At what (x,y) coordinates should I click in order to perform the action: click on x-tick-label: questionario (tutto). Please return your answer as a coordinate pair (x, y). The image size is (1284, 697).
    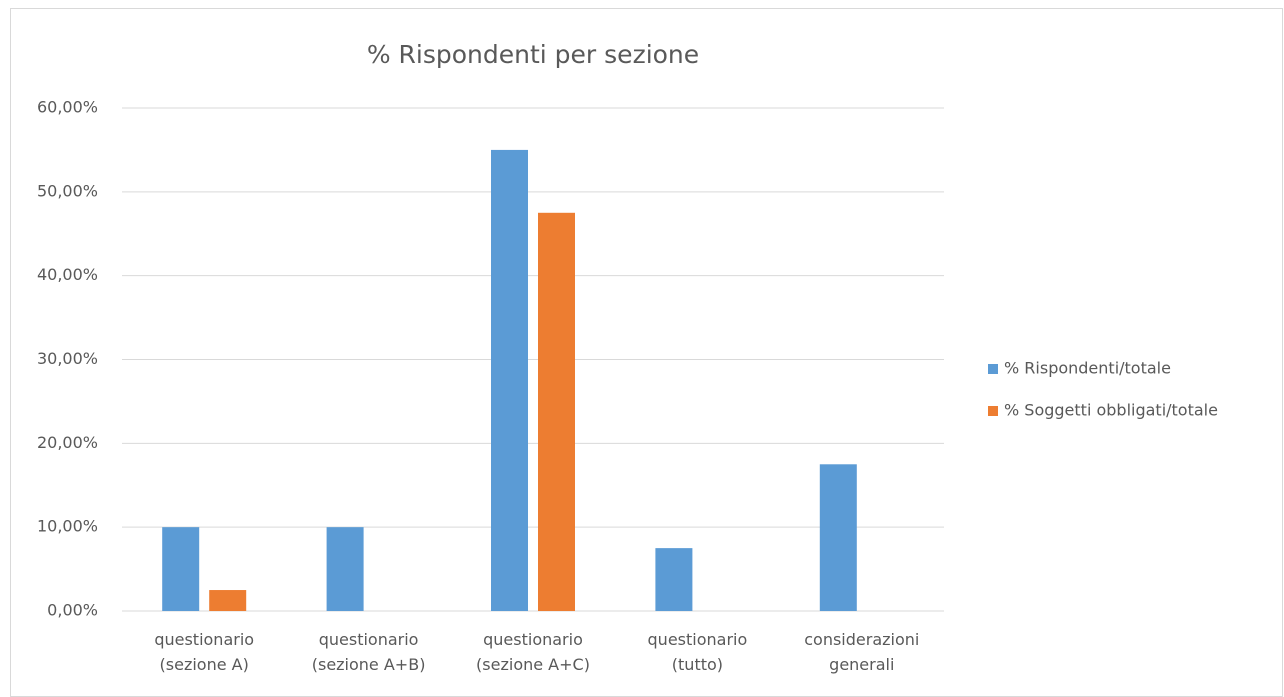
    Looking at the image, I should click on (698, 652).